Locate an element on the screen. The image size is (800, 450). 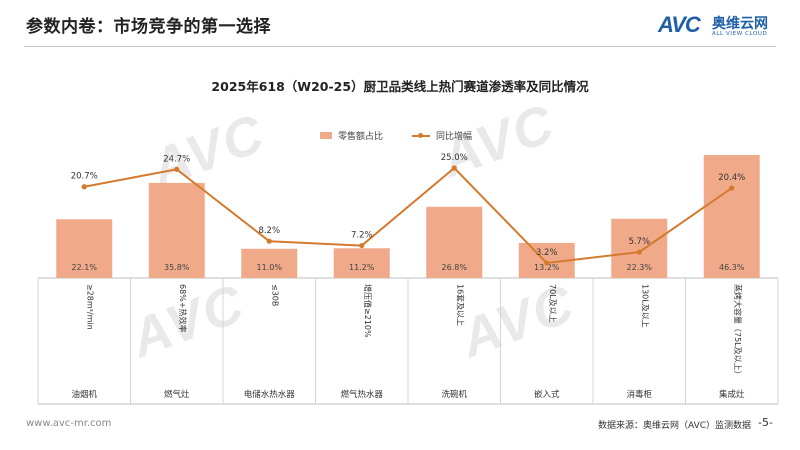
title-bar: 参数内卷：市场竞争的第一选择 AVC 奥维云网 ALL VIEW CLOUD is located at coordinates (400, 25).